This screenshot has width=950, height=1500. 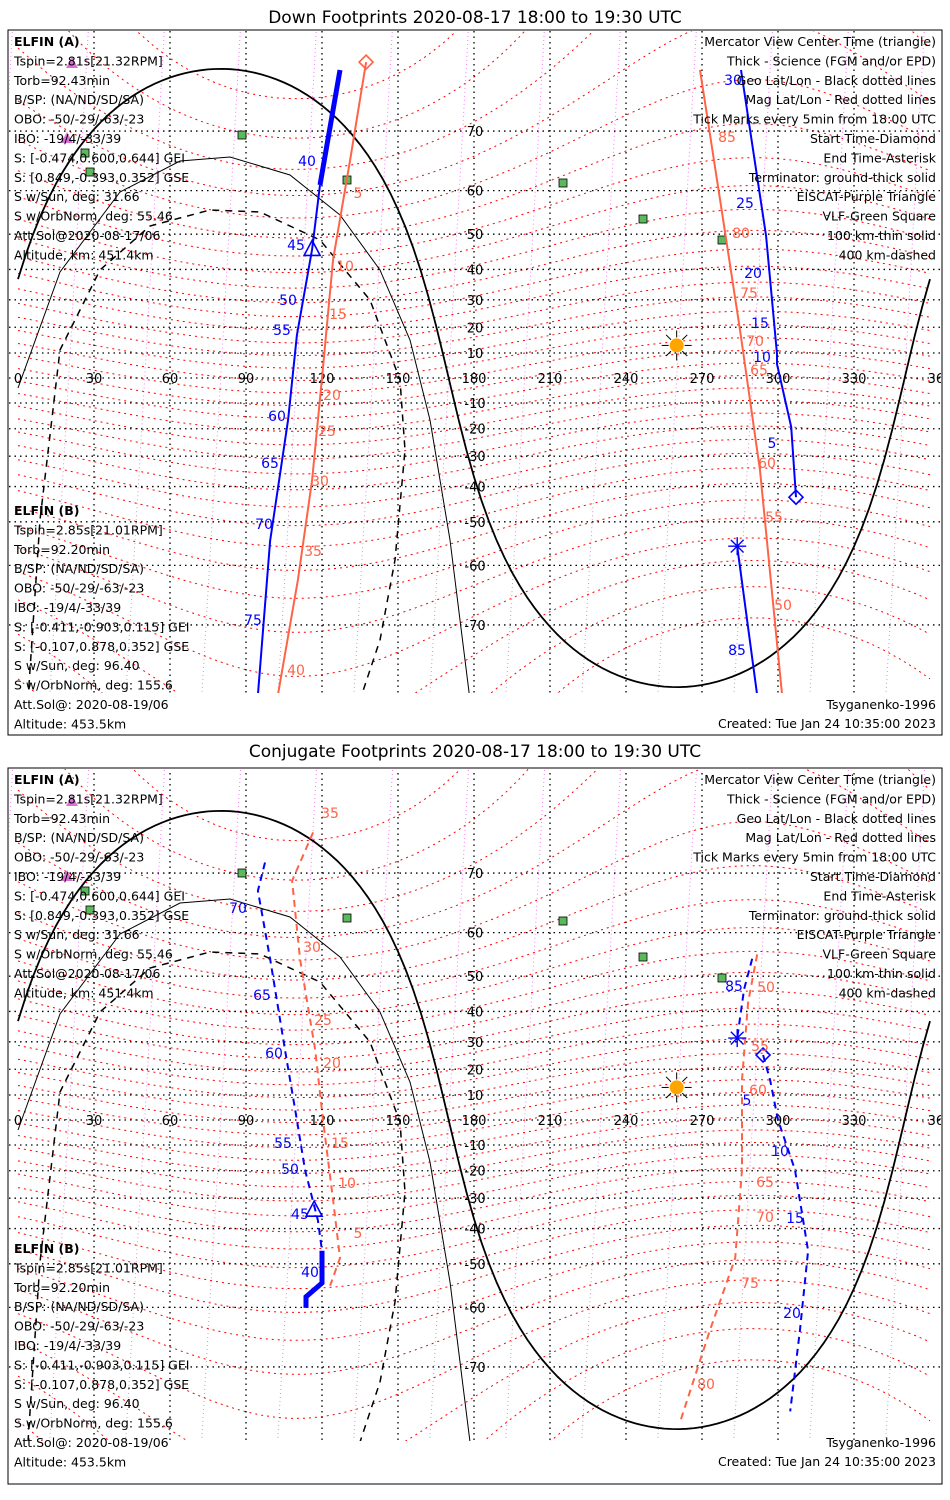 What do you see at coordinates (323, 1021) in the screenshot?
I see `elfin-b-time-tick-label: 25` at bounding box center [323, 1021].